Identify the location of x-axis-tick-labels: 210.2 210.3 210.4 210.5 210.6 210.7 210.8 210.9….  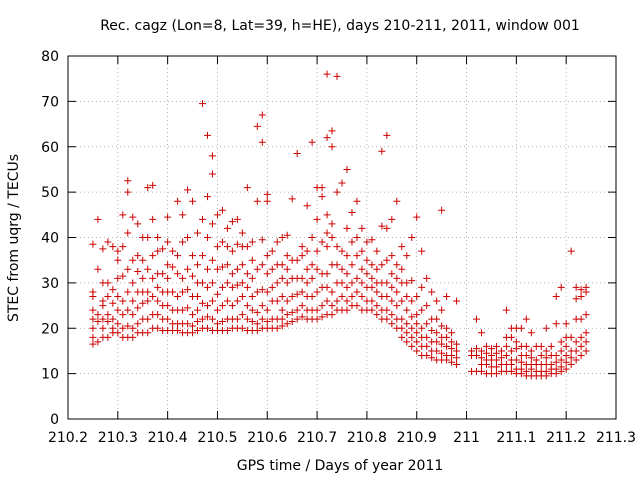
(342, 438).